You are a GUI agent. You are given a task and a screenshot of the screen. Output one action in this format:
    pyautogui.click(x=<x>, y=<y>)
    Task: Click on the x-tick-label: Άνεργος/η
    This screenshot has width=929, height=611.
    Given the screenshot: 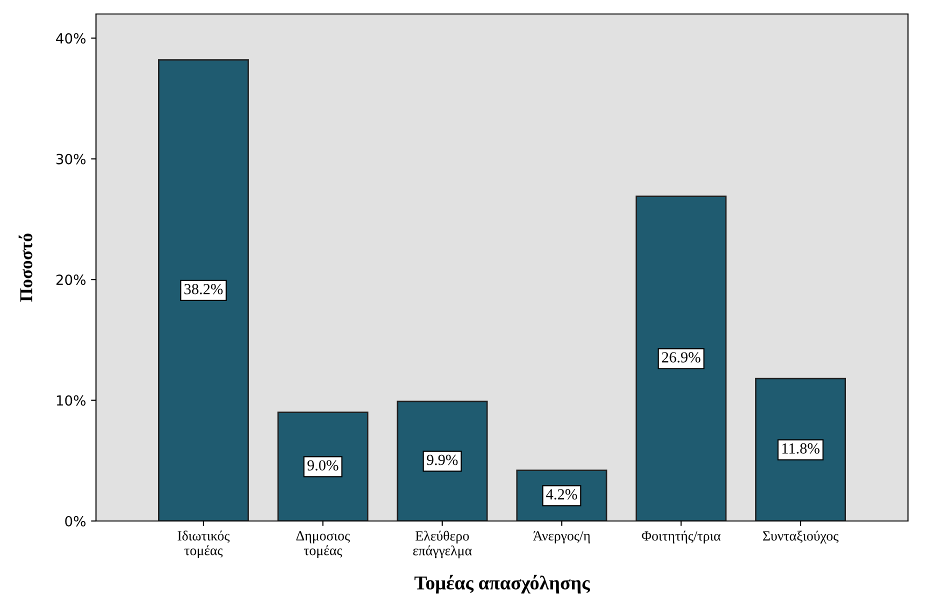 What is the action you would take?
    pyautogui.click(x=561, y=537)
    